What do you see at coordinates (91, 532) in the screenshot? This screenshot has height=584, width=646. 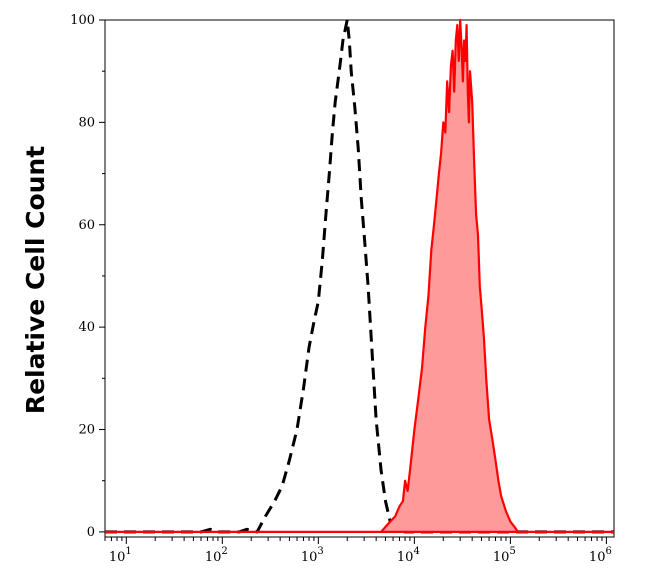 I see `y-tick-label-0: 0` at bounding box center [91, 532].